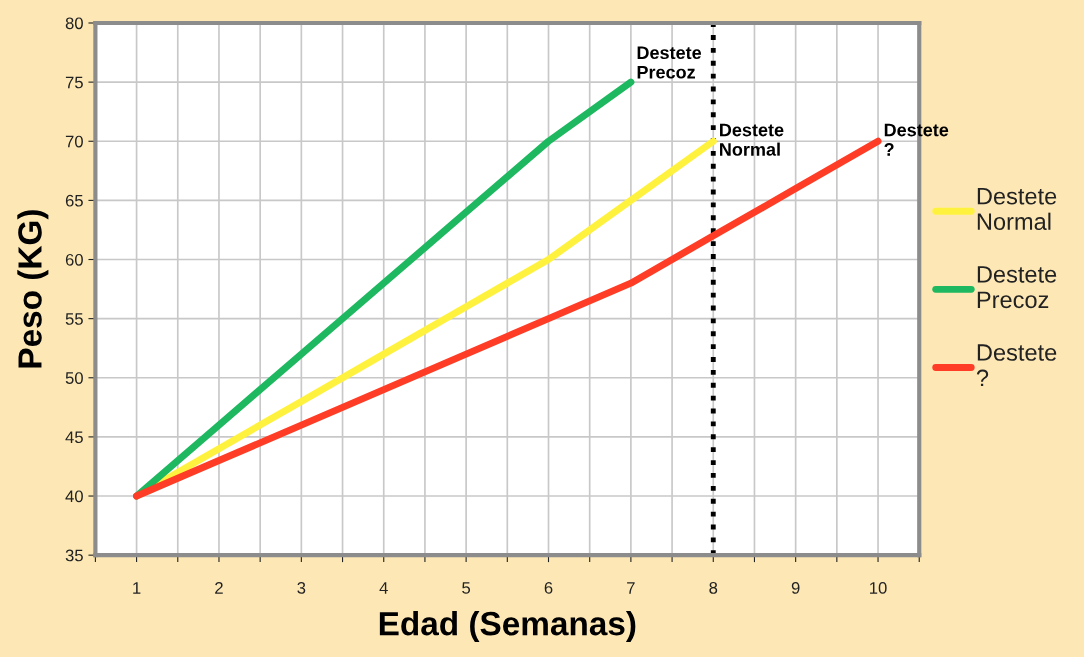 The height and width of the screenshot is (657, 1084). What do you see at coordinates (74, 378) in the screenshot?
I see `y-tick-label: 50` at bounding box center [74, 378].